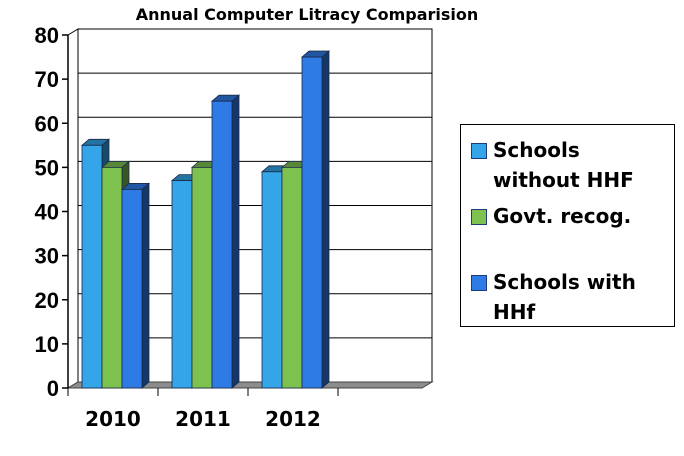 The width and height of the screenshot is (684, 456). Describe the element at coordinates (307, 14) in the screenshot. I see `chart-title: Annual Computer Litracy Comparision` at that location.